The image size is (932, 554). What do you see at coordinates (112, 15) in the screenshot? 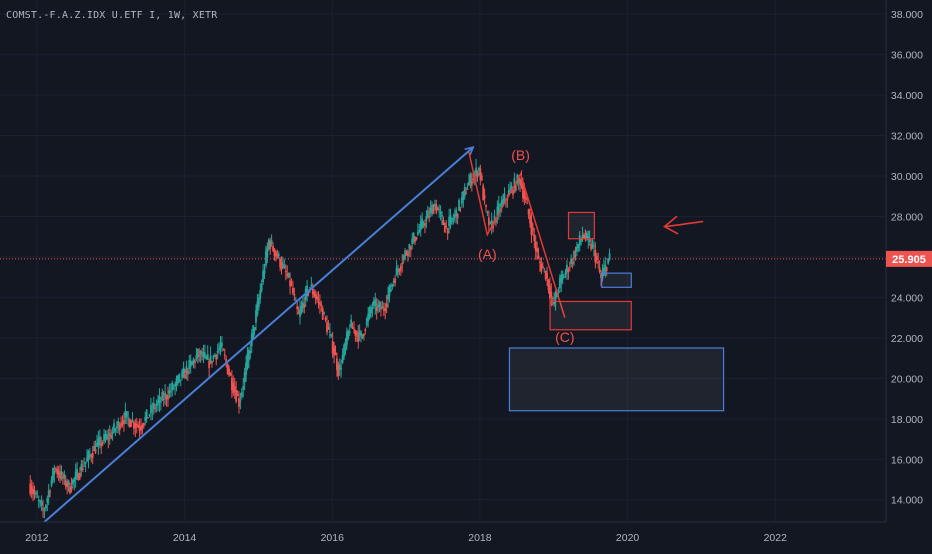
I see `symbol-header: COMST.-F.A.Z.IDX U.ETF I, 1W, XETR` at bounding box center [112, 15].